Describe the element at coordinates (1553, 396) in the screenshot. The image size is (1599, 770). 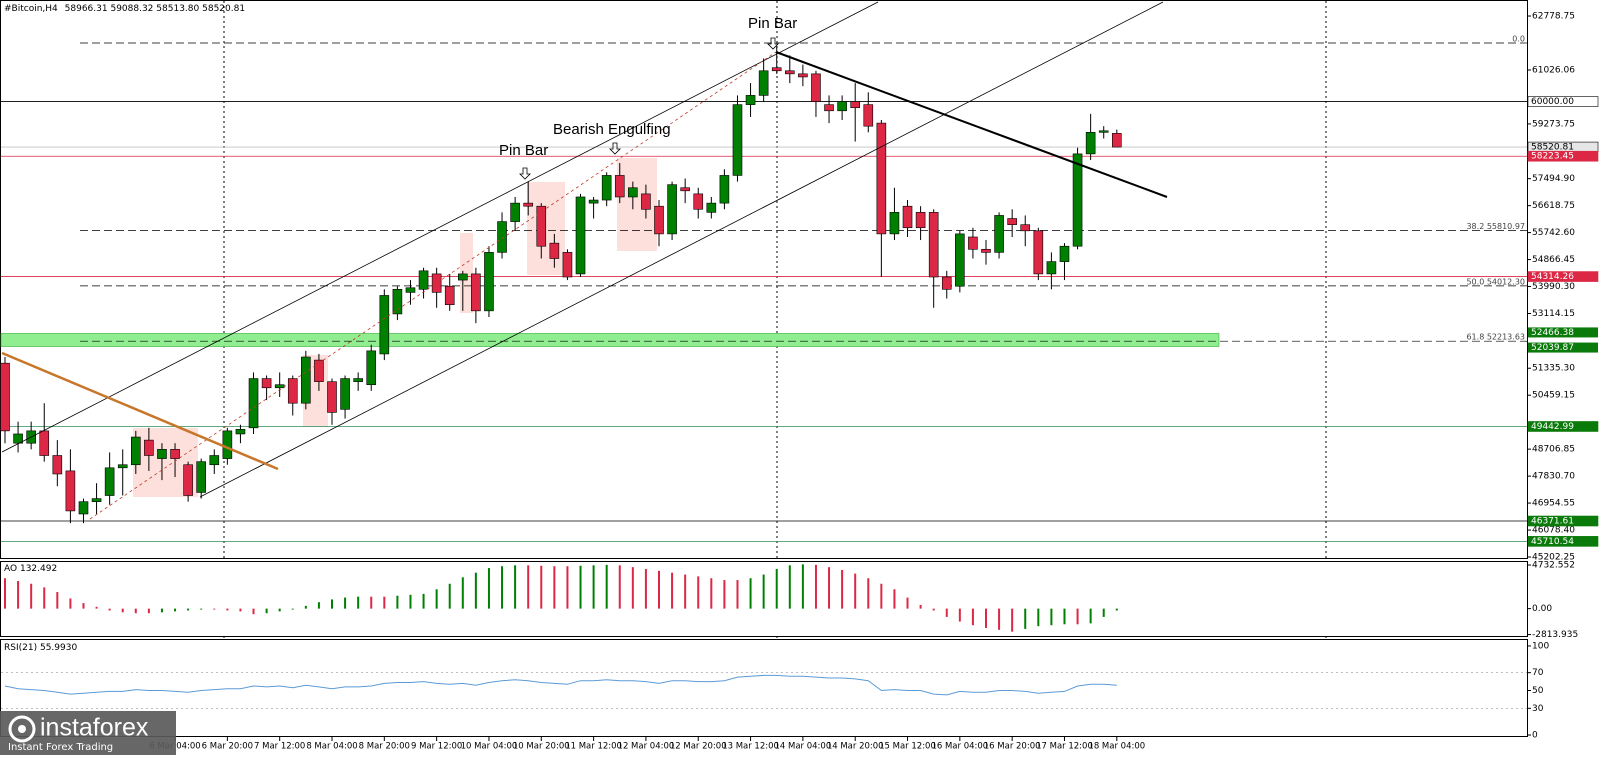
I see `y-tick-label: 50459.15` at that location.